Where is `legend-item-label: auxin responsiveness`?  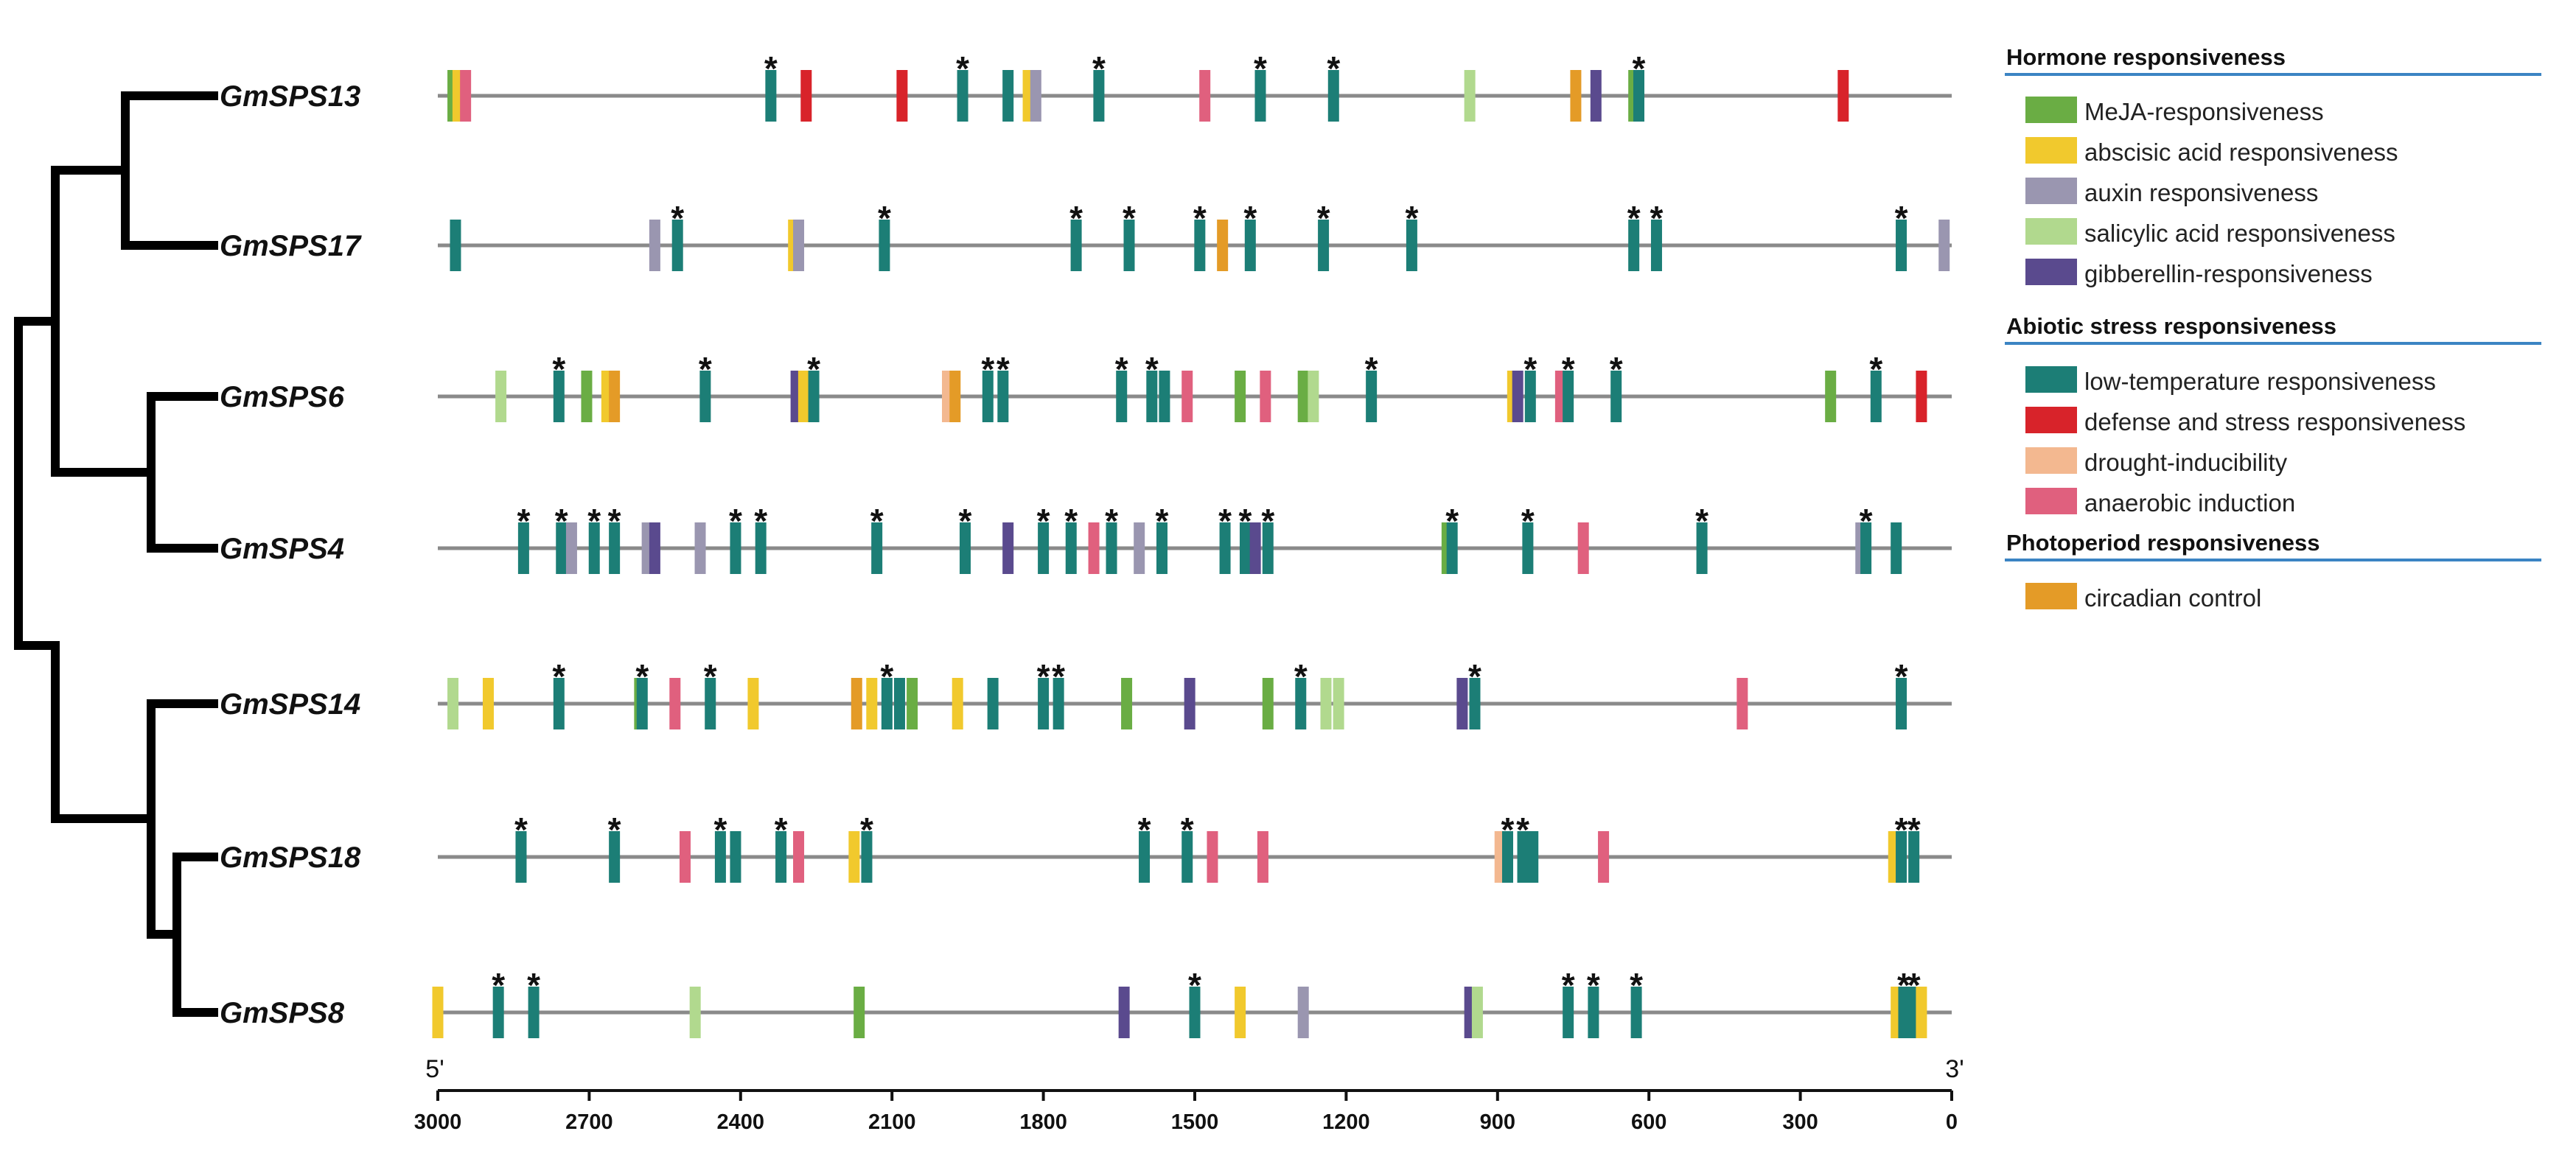 legend-item-label: auxin responsiveness is located at coordinates (2201, 192).